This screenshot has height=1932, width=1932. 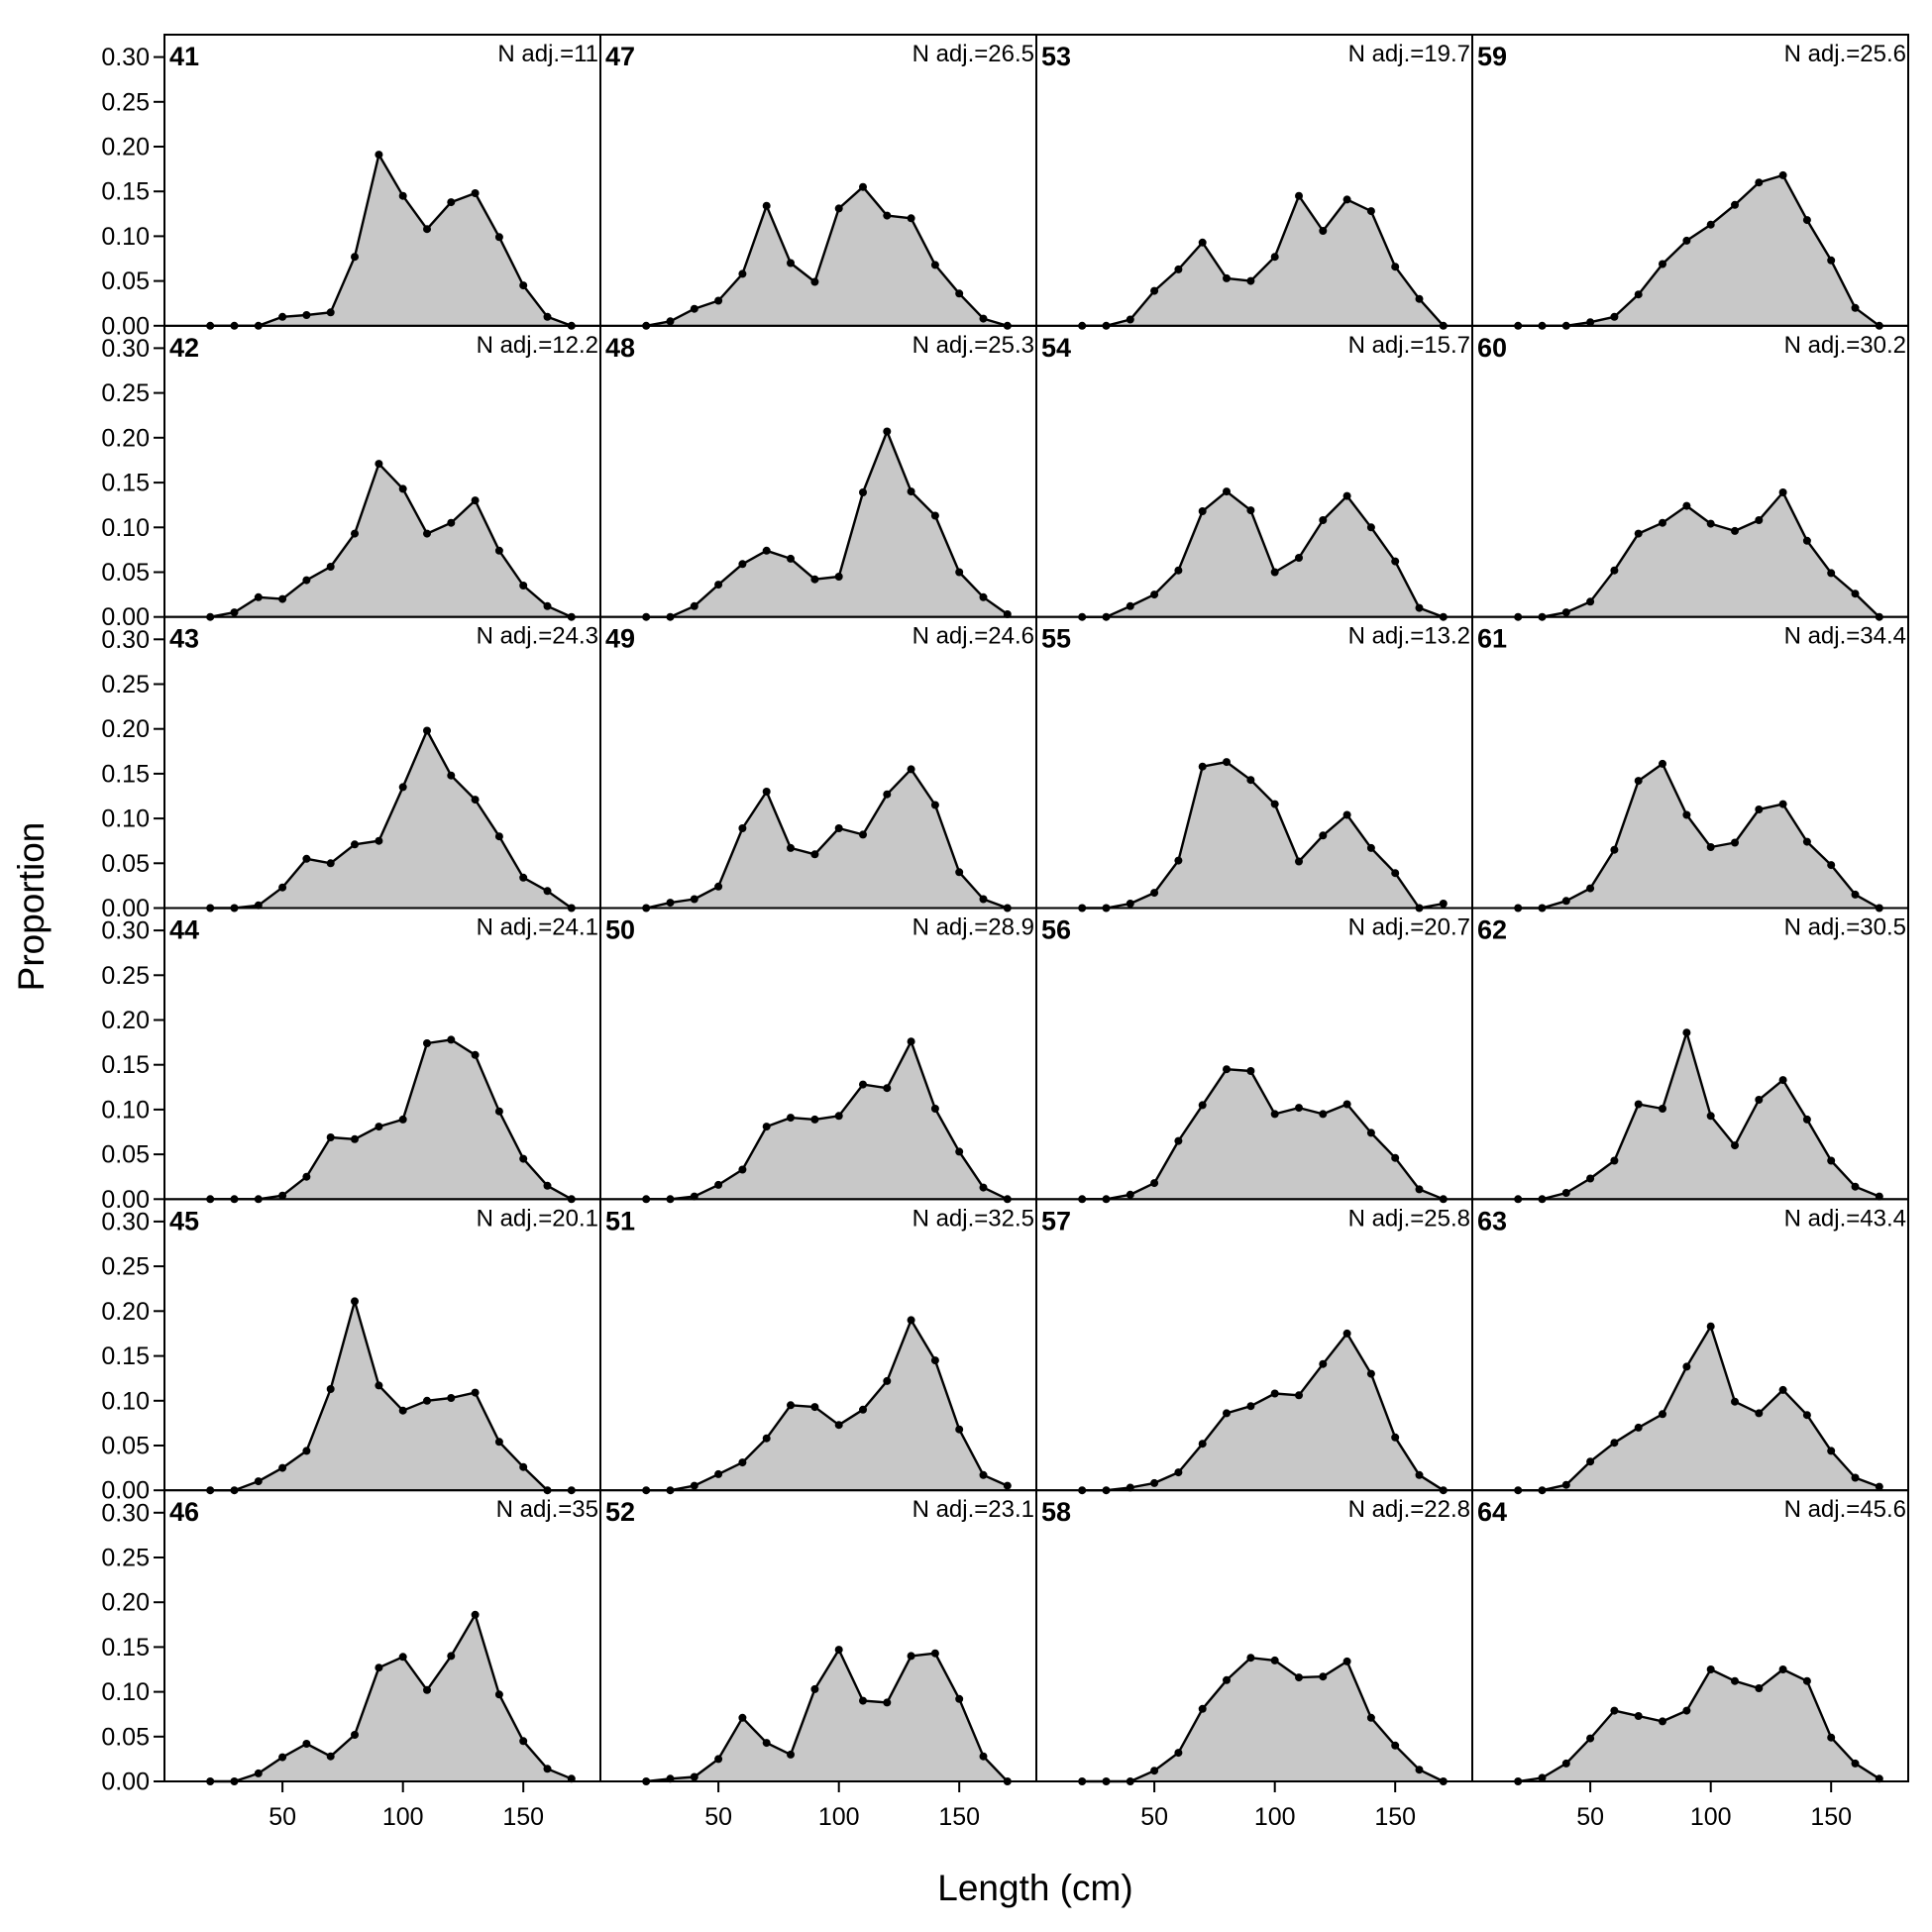 What do you see at coordinates (1056, 639) in the screenshot?
I see `panel-label: 55` at bounding box center [1056, 639].